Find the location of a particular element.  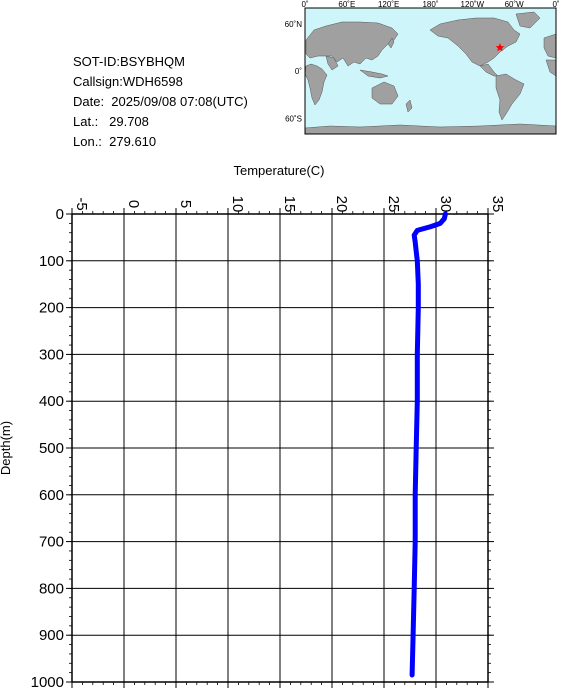

x-tick-label: 25 is located at coordinates (393, 204).